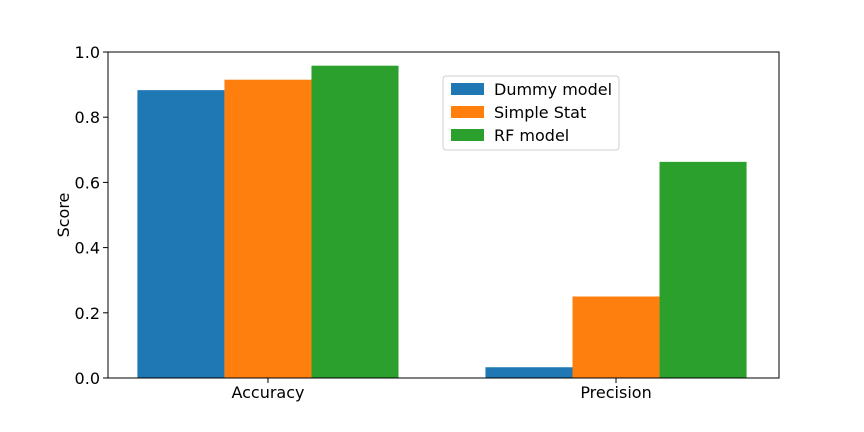 Image resolution: width=864 pixels, height=432 pixels. I want to click on y-axis: 0.0 0.2 0.4 0.6 0.8 1.0, so click(91, 215).